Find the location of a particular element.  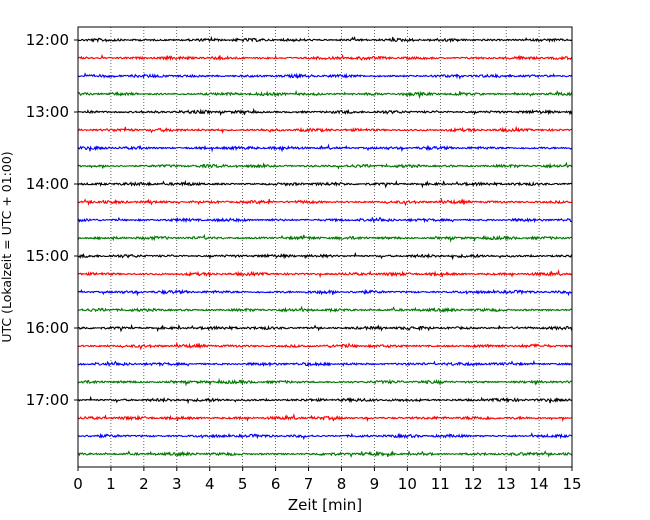

x-axis-ticks: 0 1 2 3 4 5 6 7 8 9 10 11 12 13 14 15 is located at coordinates (327, 480).